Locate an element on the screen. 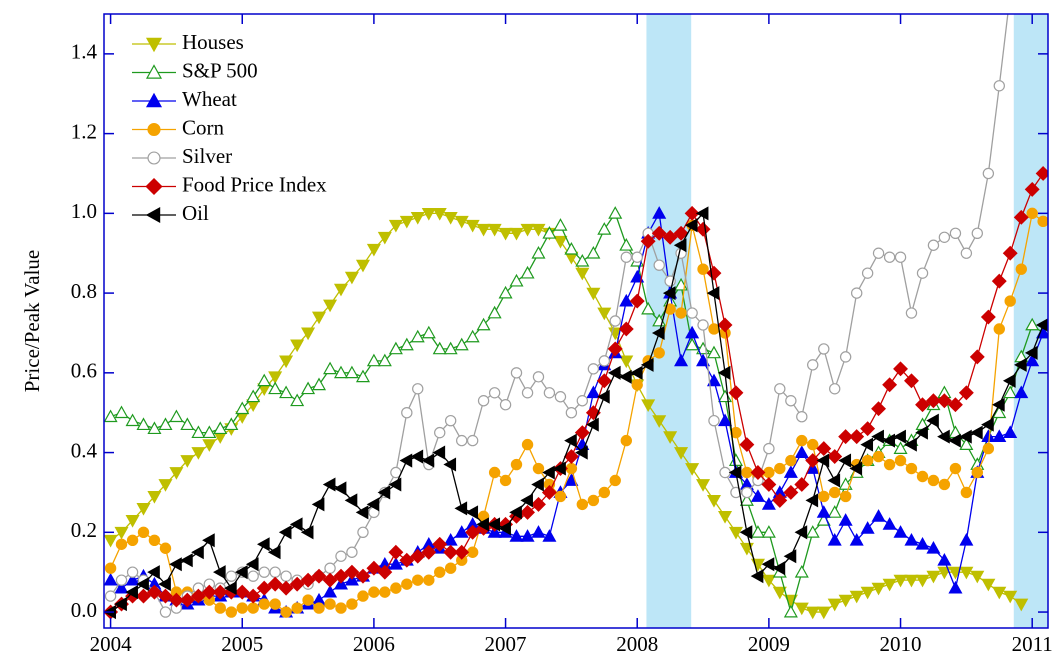  y-tick-label: 0.8 is located at coordinates (84, 291).